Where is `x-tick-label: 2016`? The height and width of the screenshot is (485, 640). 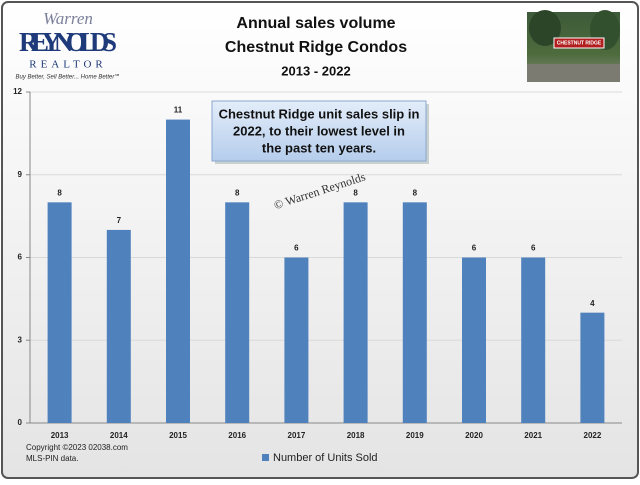 x-tick-label: 2016 is located at coordinates (237, 435).